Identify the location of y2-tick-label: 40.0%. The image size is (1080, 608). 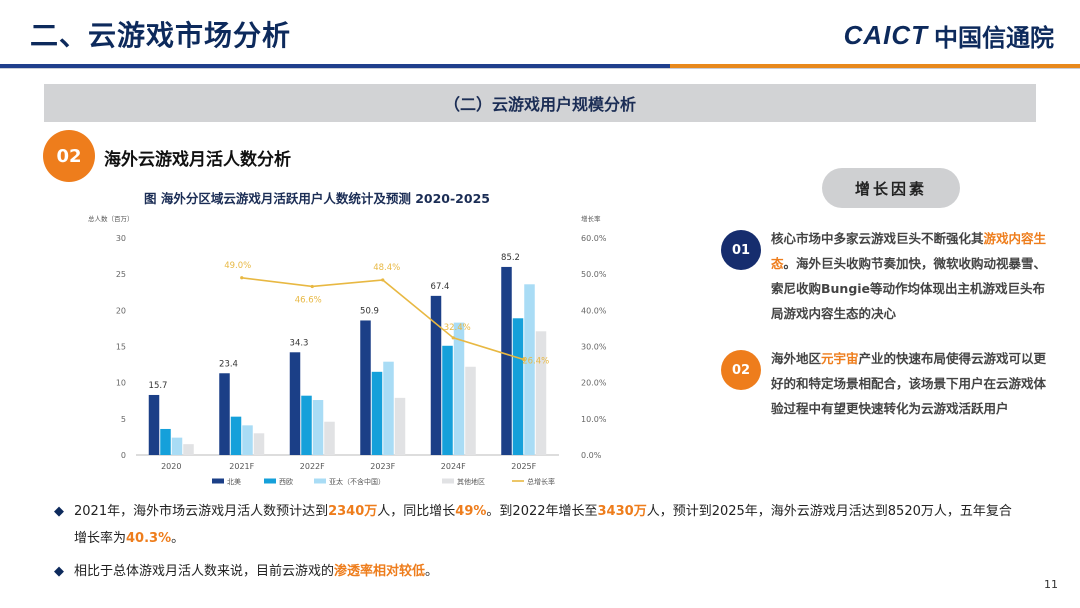
(594, 310).